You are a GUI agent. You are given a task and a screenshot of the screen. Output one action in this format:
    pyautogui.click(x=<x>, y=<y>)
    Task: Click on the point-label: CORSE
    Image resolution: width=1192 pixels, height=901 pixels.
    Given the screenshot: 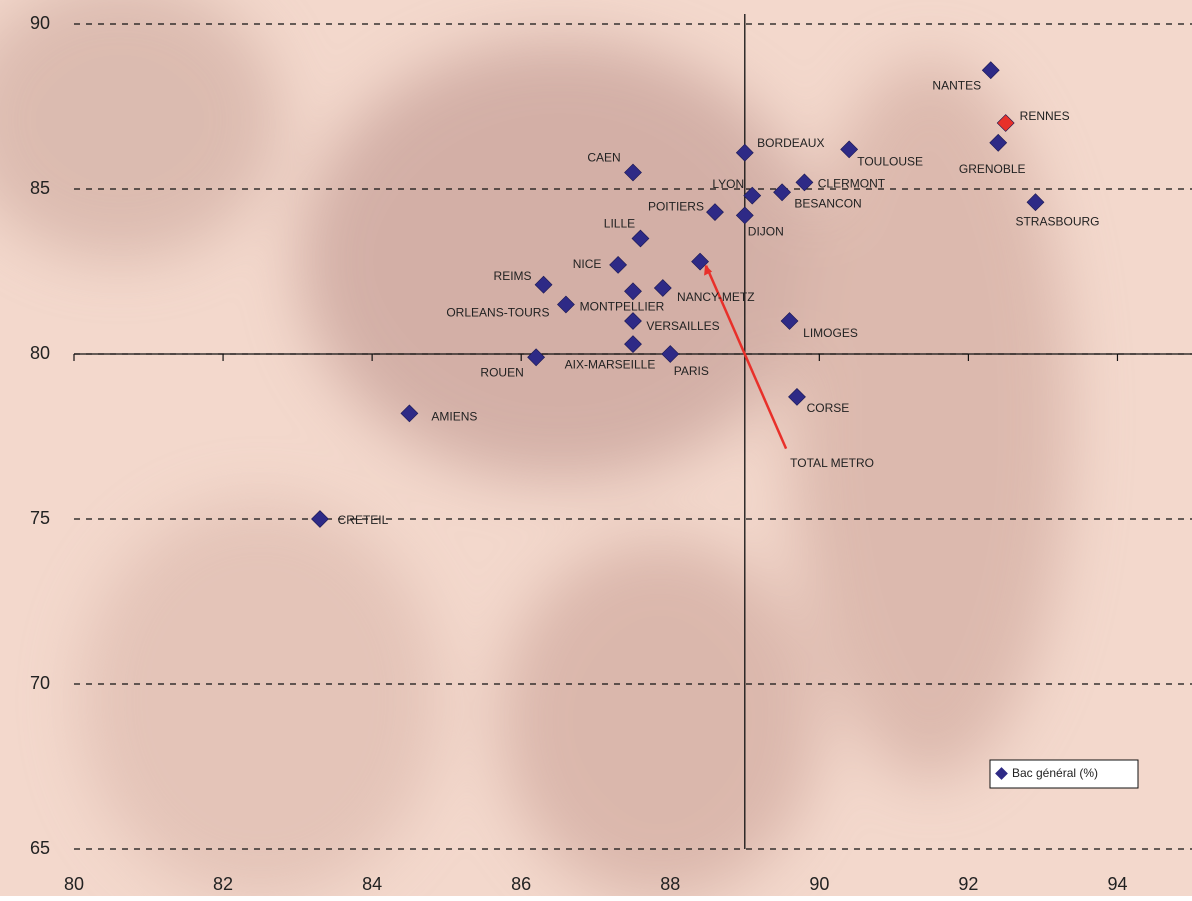 What is the action you would take?
    pyautogui.click(x=828, y=408)
    